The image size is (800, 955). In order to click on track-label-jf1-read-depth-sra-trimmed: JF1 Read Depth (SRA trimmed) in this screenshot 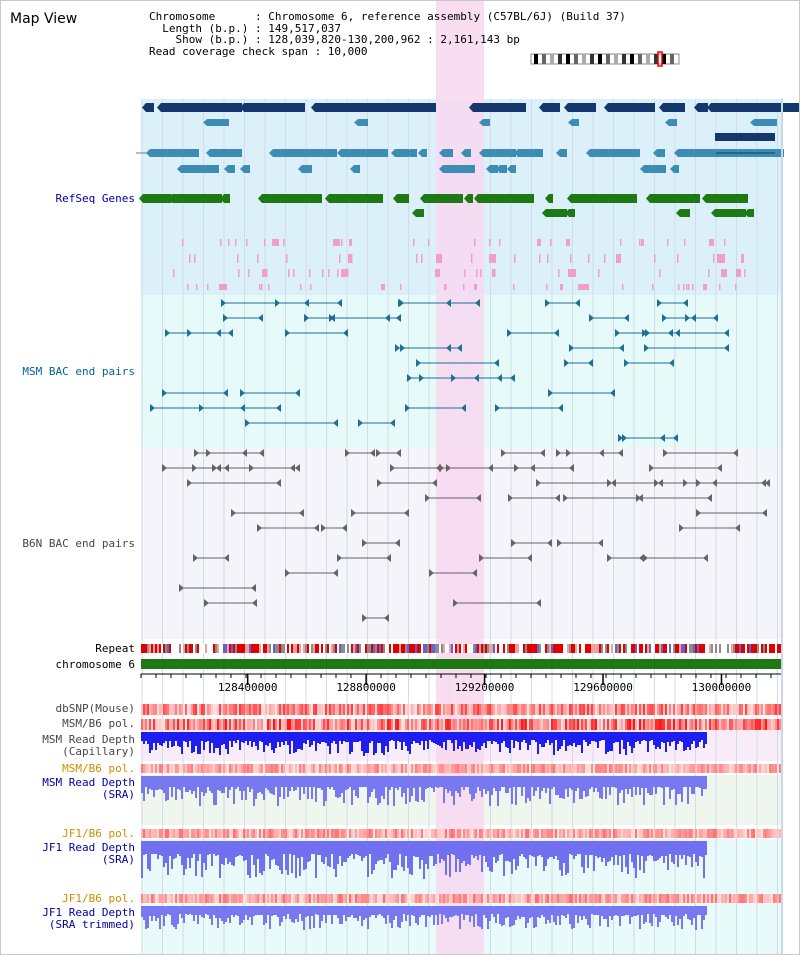, I will do `click(68, 919)`.